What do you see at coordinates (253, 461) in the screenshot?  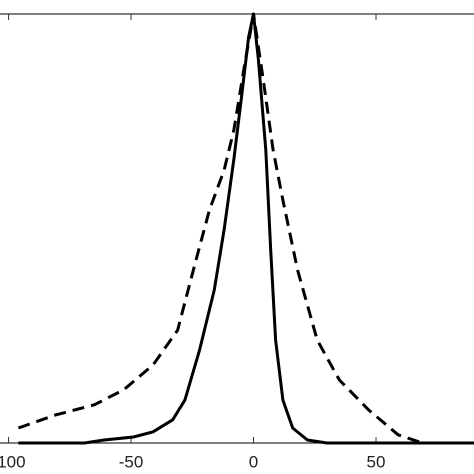 I see `x-tick-label: 0` at bounding box center [253, 461].